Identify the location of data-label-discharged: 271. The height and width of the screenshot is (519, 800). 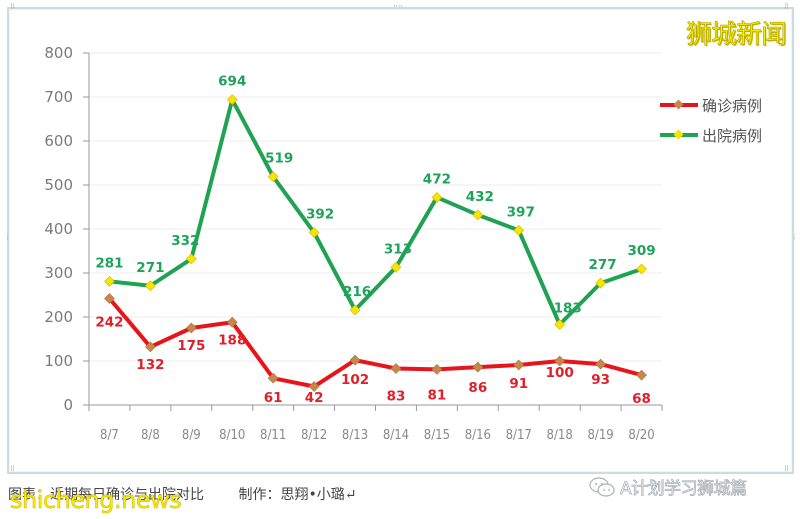
(150, 268).